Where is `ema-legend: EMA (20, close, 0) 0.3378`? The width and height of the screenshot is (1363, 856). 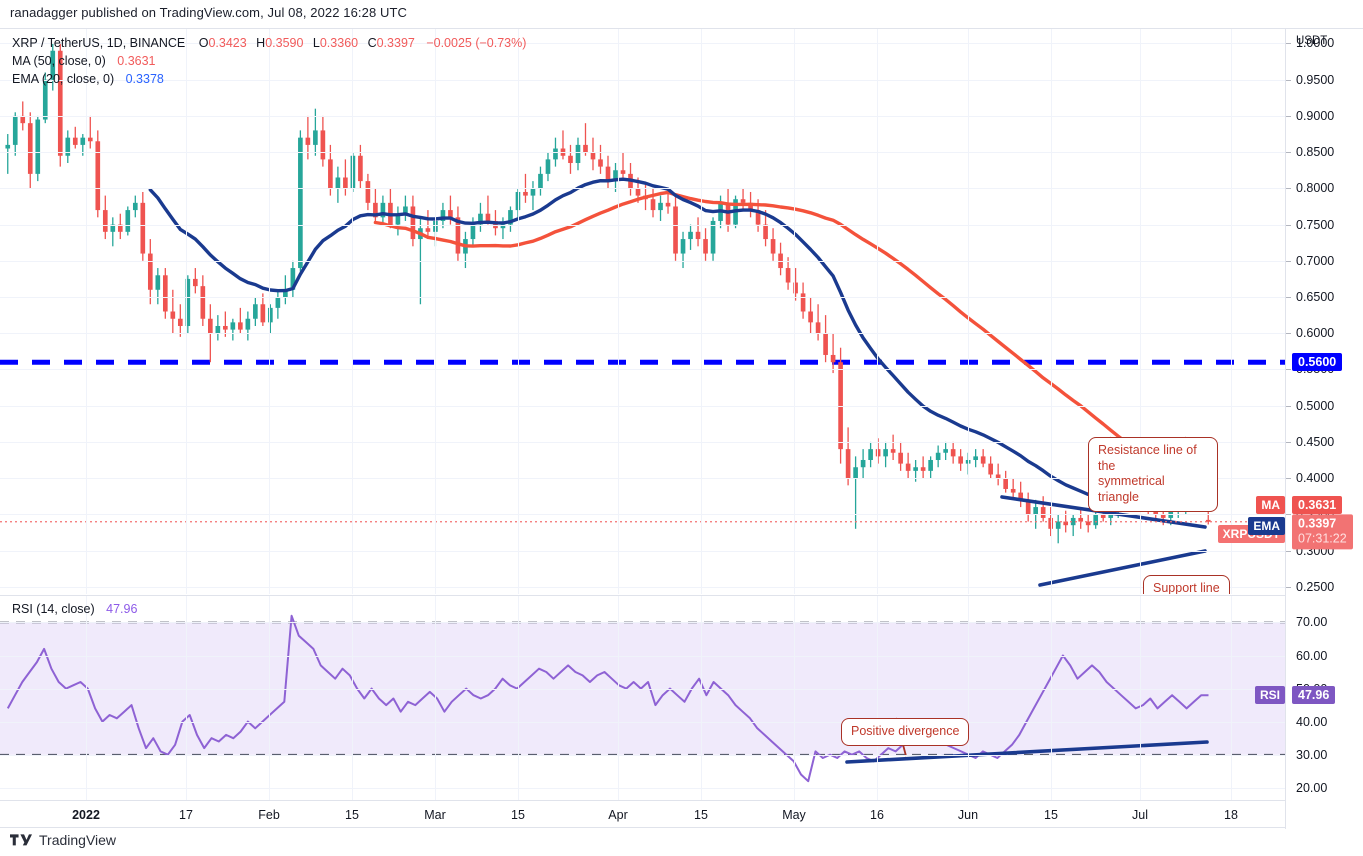
ema-legend: EMA (20, close, 0) 0.3378 is located at coordinates (88, 79).